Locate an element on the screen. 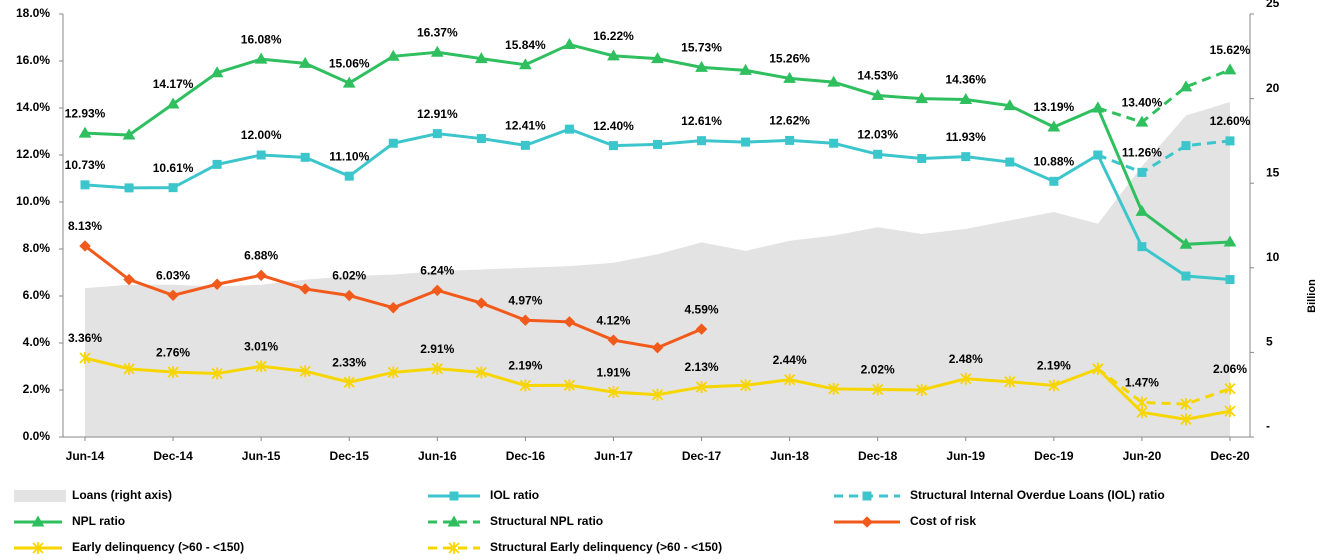  data-label: 10.88% is located at coordinates (1053, 161).